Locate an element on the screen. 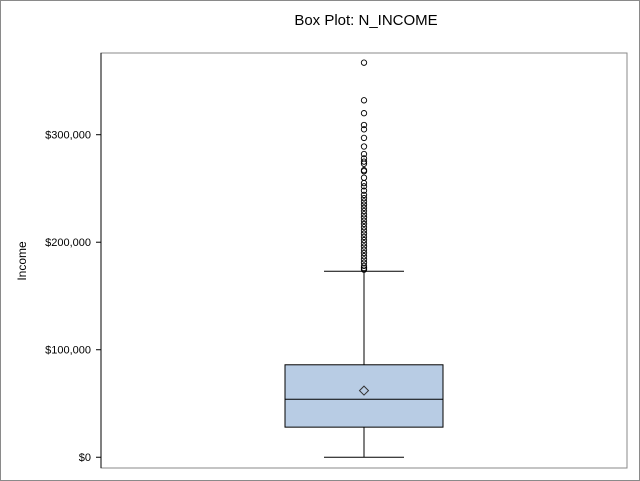 Image resolution: width=640 pixels, height=481 pixels. y-tick-label: $300,000 is located at coordinates (68, 136).